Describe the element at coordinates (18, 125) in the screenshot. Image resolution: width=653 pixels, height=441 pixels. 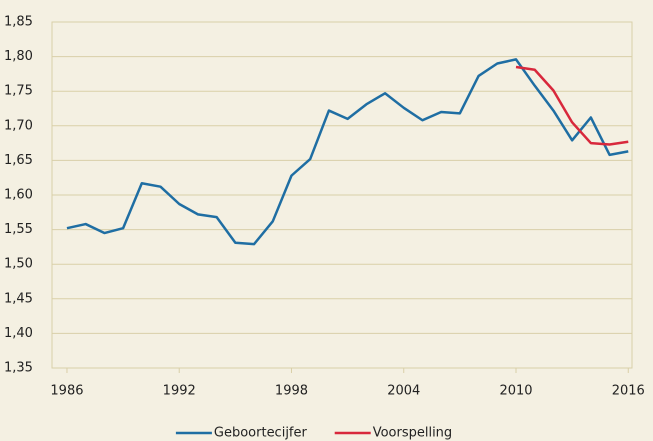
I see `y-tick-label: 1,70` at that location.